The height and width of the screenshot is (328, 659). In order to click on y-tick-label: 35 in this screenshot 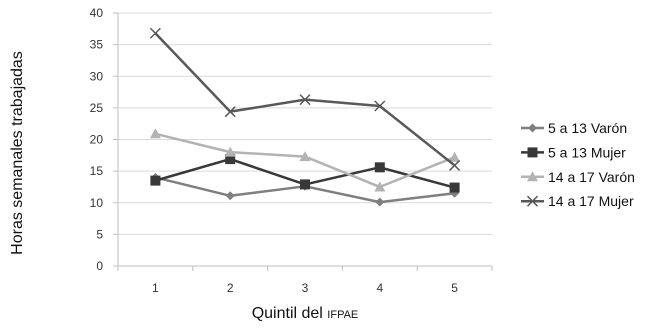, I will do `click(97, 45)`.